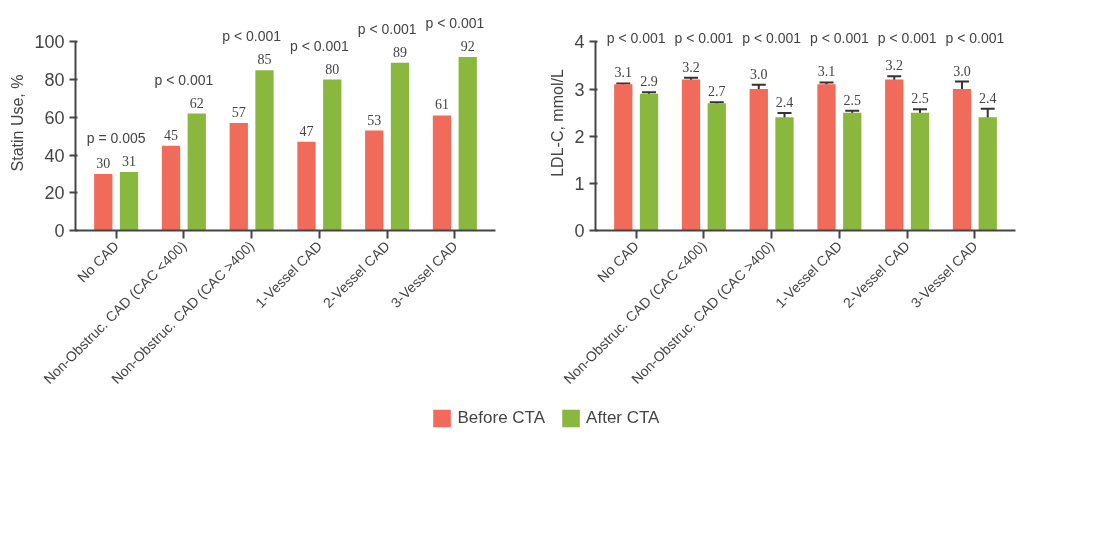 The height and width of the screenshot is (547, 1094). I want to click on y-tick-label: 1, so click(579, 183).